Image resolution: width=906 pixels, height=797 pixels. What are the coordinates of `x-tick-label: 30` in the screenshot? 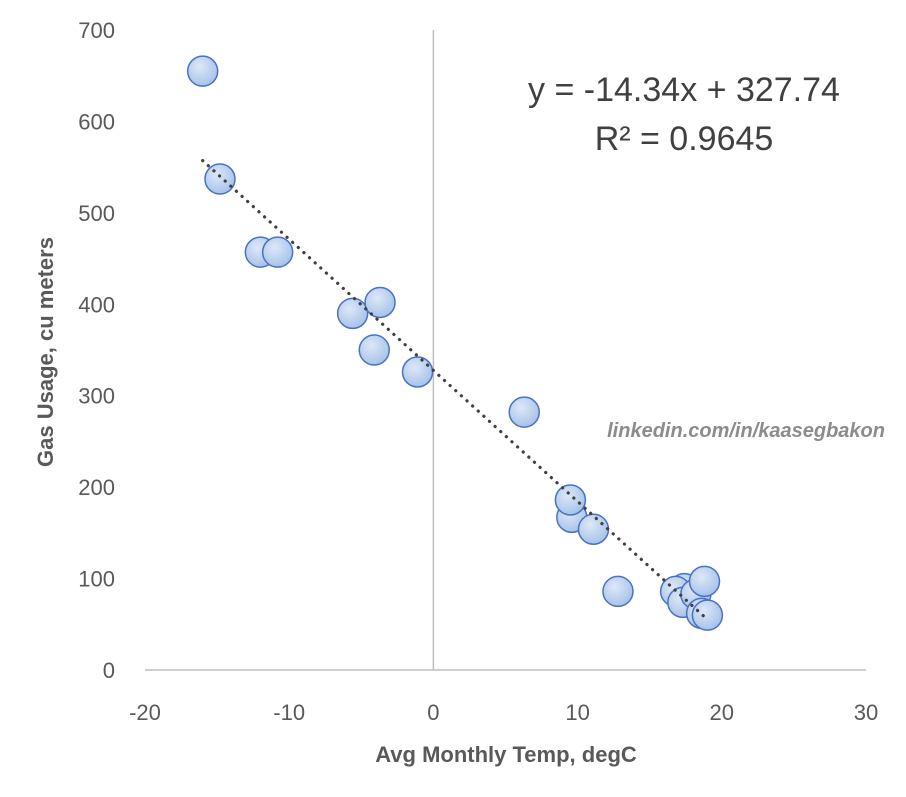 It's located at (866, 712).